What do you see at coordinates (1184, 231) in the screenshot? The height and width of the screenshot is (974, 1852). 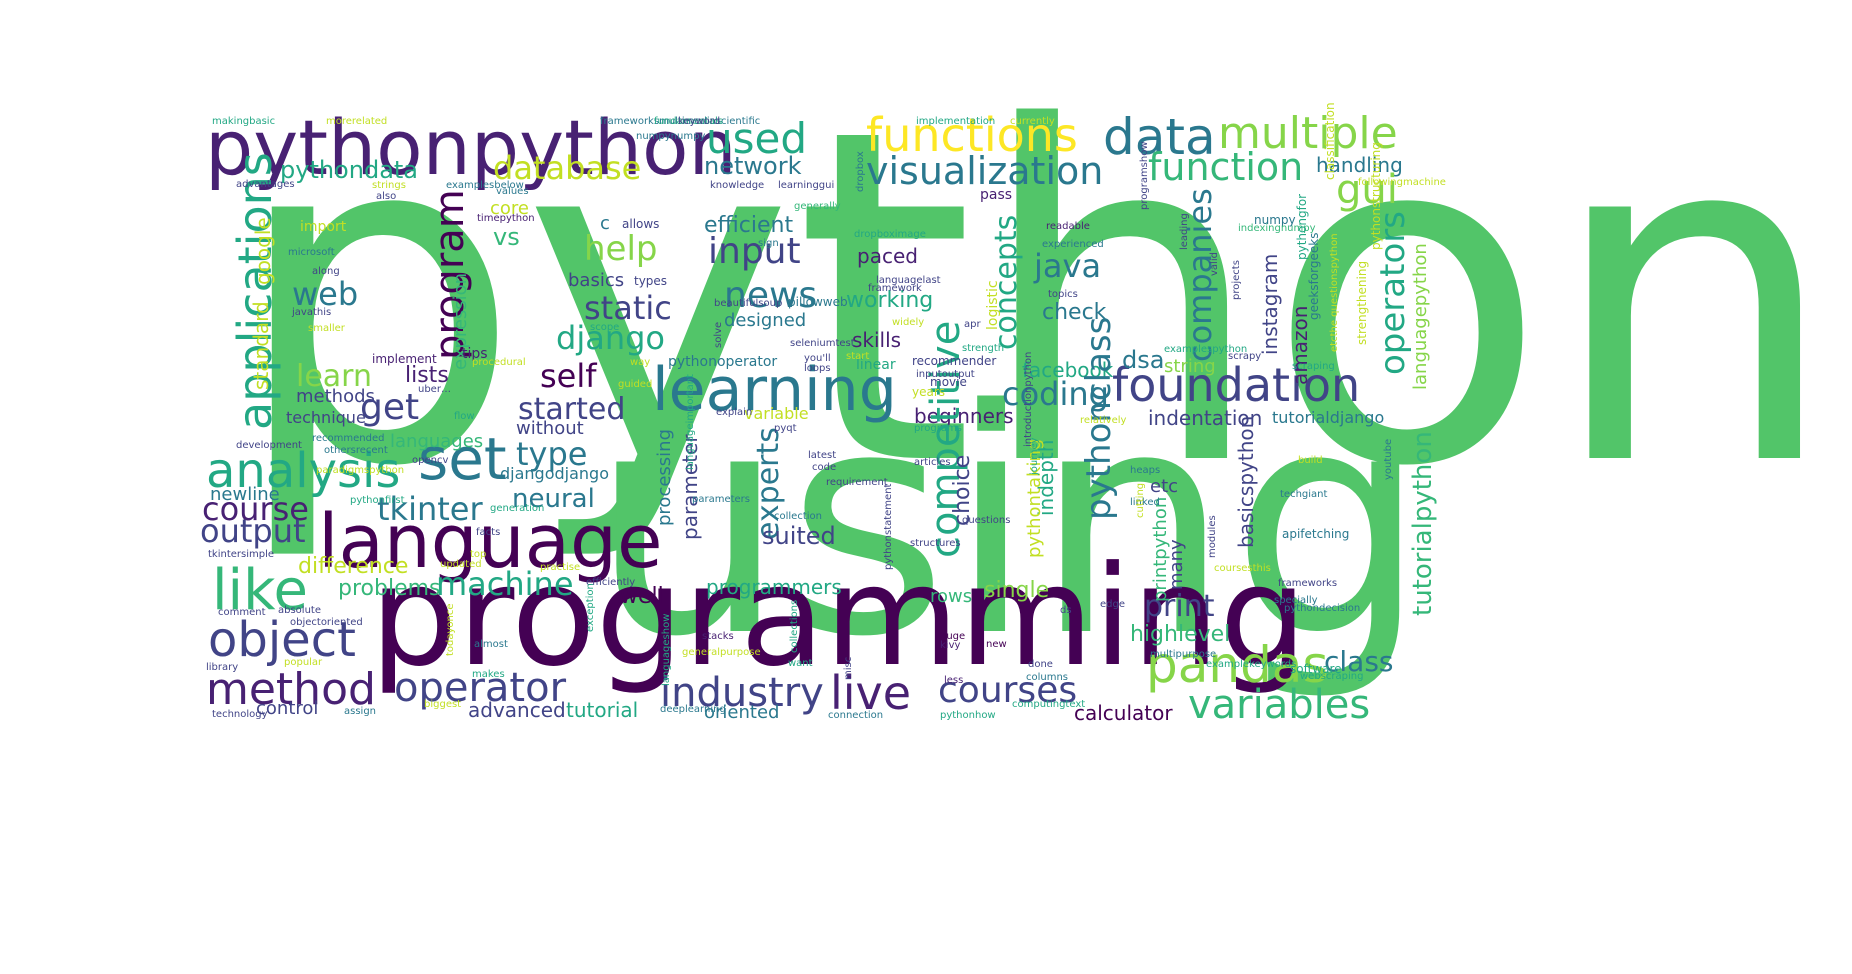 I see `word-leading-234: leading` at bounding box center [1184, 231].